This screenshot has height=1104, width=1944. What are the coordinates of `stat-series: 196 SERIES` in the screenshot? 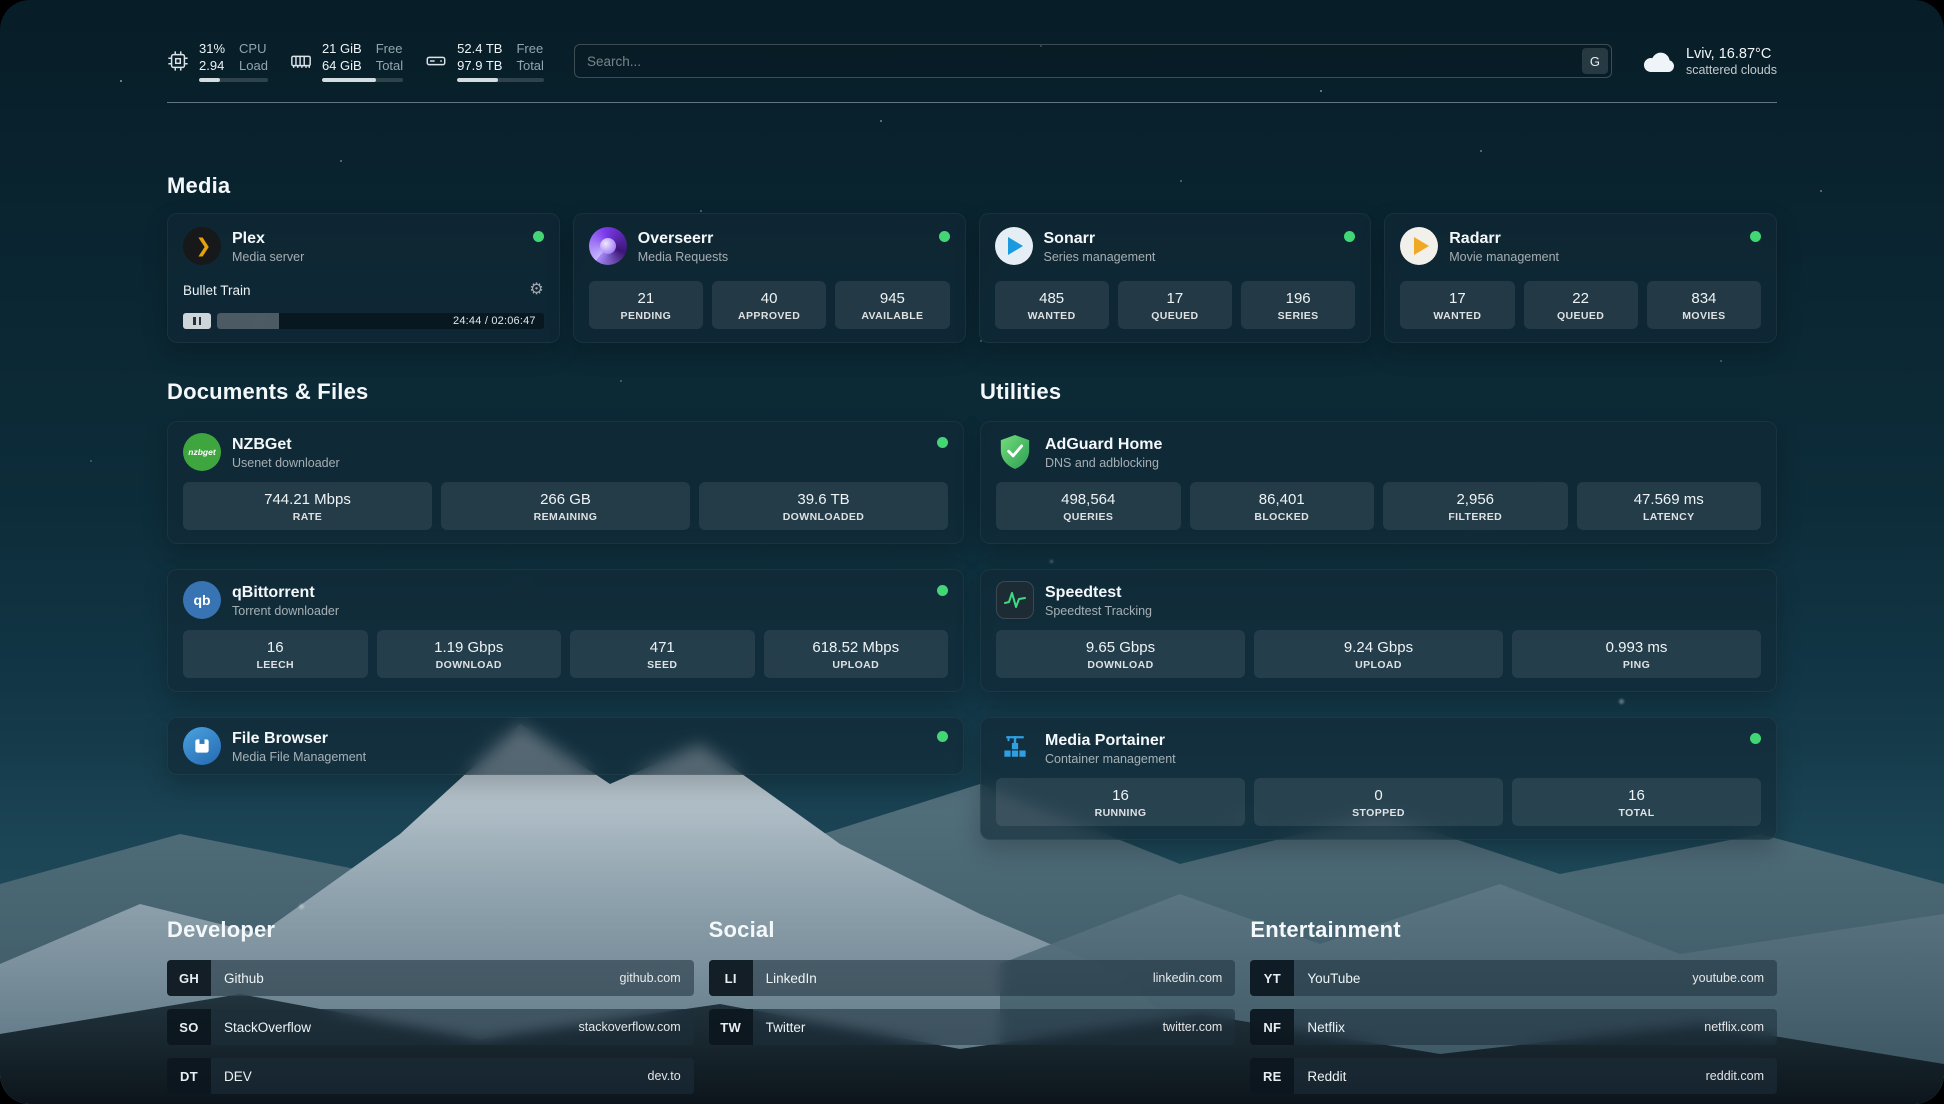 It's located at (1298, 305).